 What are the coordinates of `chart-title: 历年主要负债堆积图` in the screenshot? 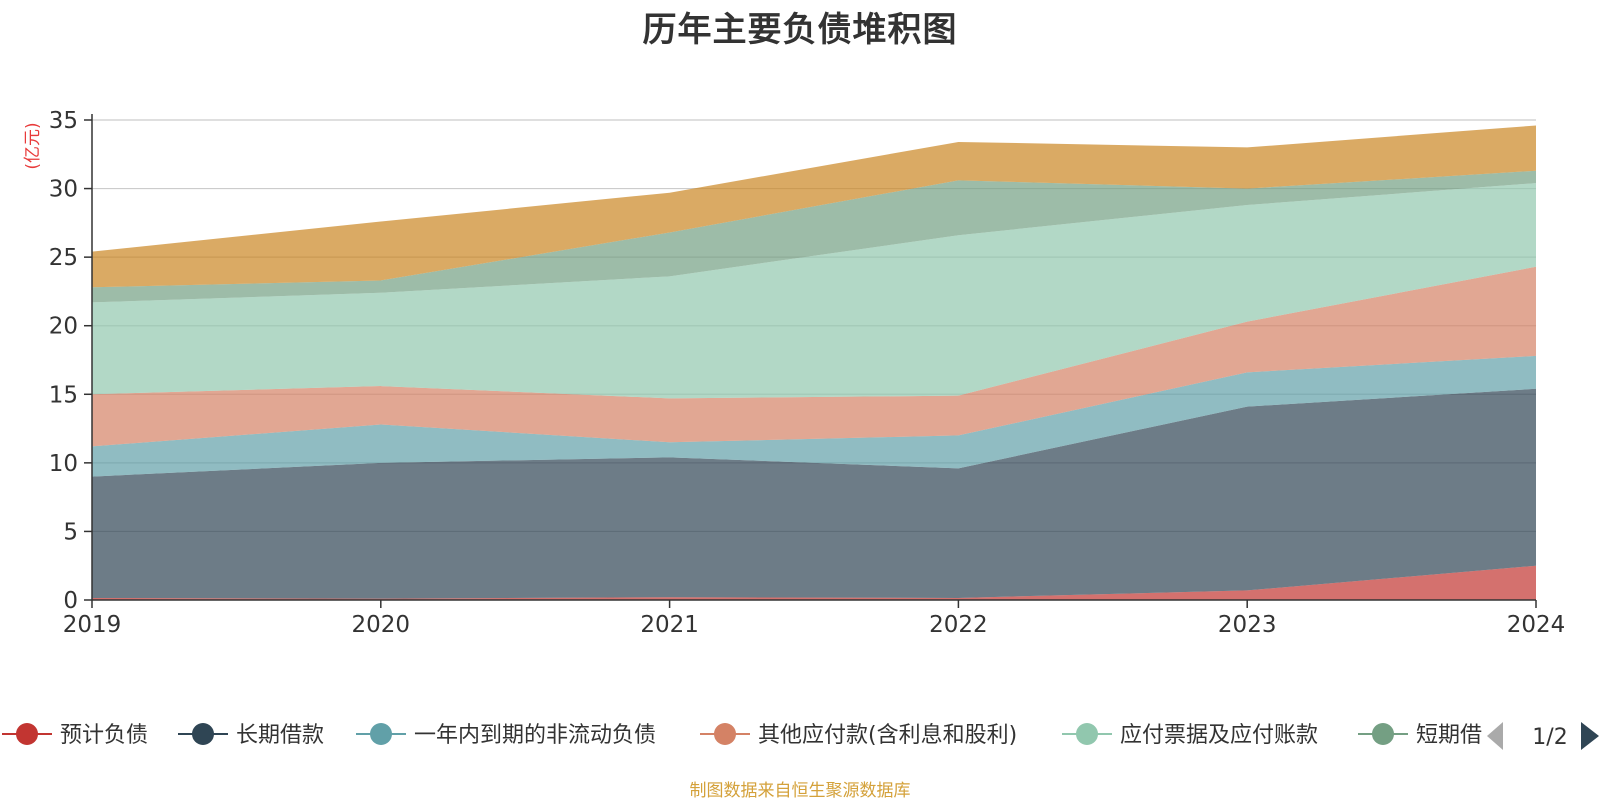 It's located at (800, 30).